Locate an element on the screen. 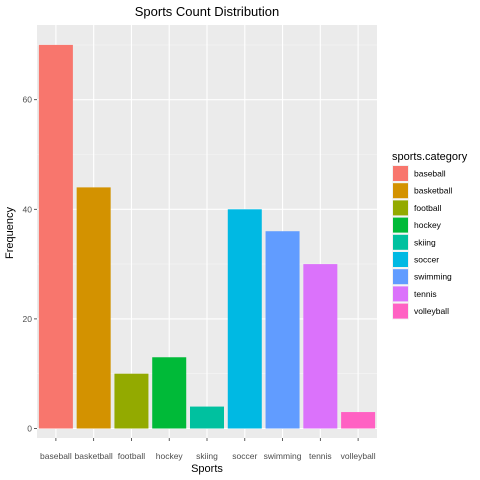 The width and height of the screenshot is (480, 480). legend-title: sports.category is located at coordinates (430, 157).